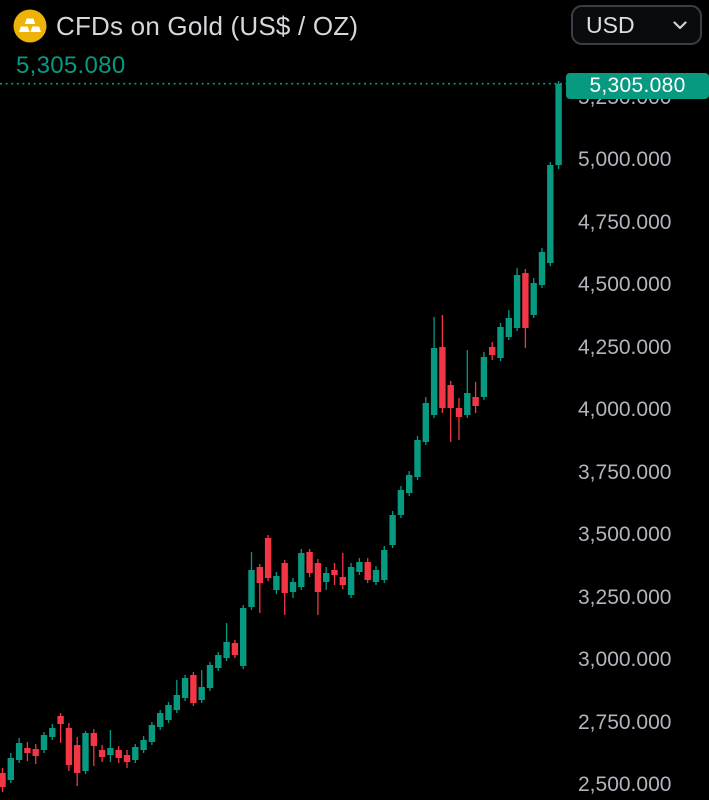 The width and height of the screenshot is (709, 800). What do you see at coordinates (625, 534) in the screenshot?
I see `price-axis-label: 3,500.000` at bounding box center [625, 534].